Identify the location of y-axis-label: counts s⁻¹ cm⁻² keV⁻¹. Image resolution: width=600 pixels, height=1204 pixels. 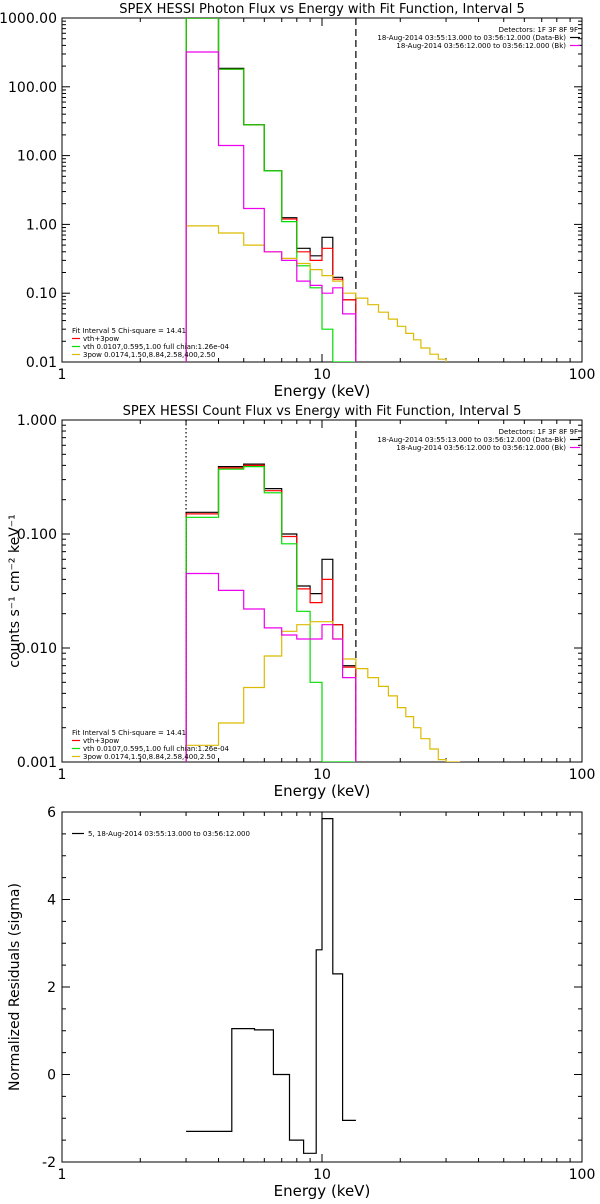
(15, 591).